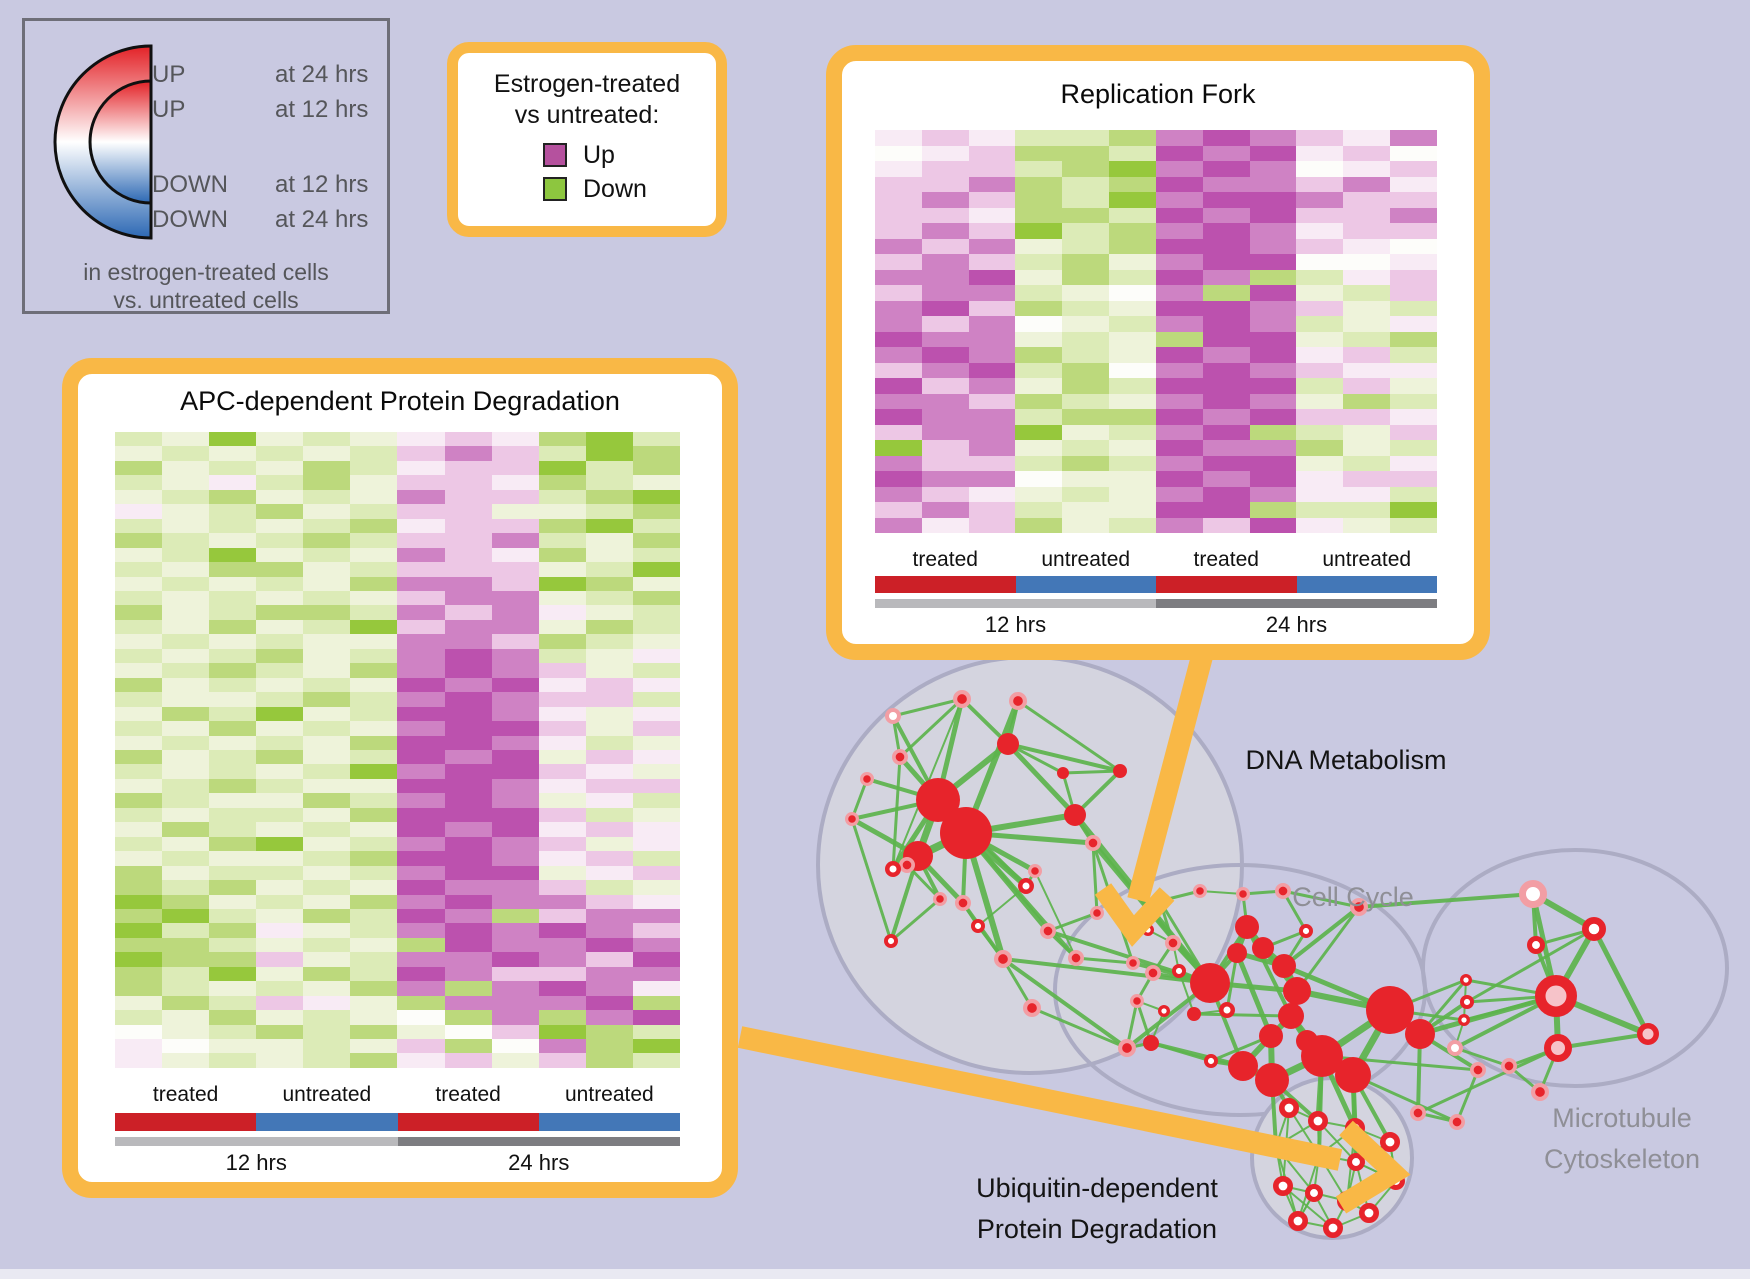  What do you see at coordinates (1417, 1112) in the screenshot?
I see `network-node-pr` at bounding box center [1417, 1112].